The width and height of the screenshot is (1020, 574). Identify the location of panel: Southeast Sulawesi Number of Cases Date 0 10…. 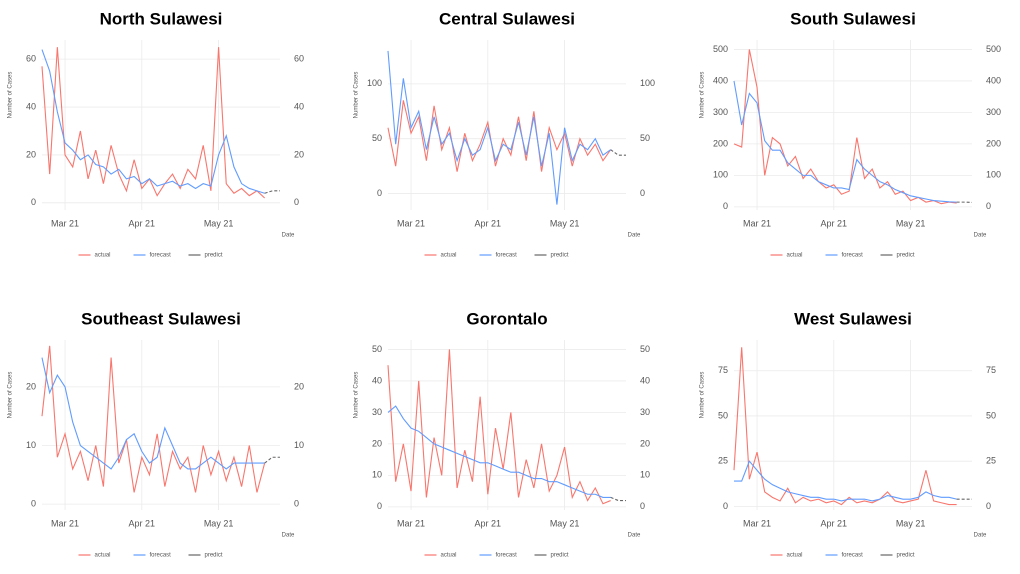
(156, 433).